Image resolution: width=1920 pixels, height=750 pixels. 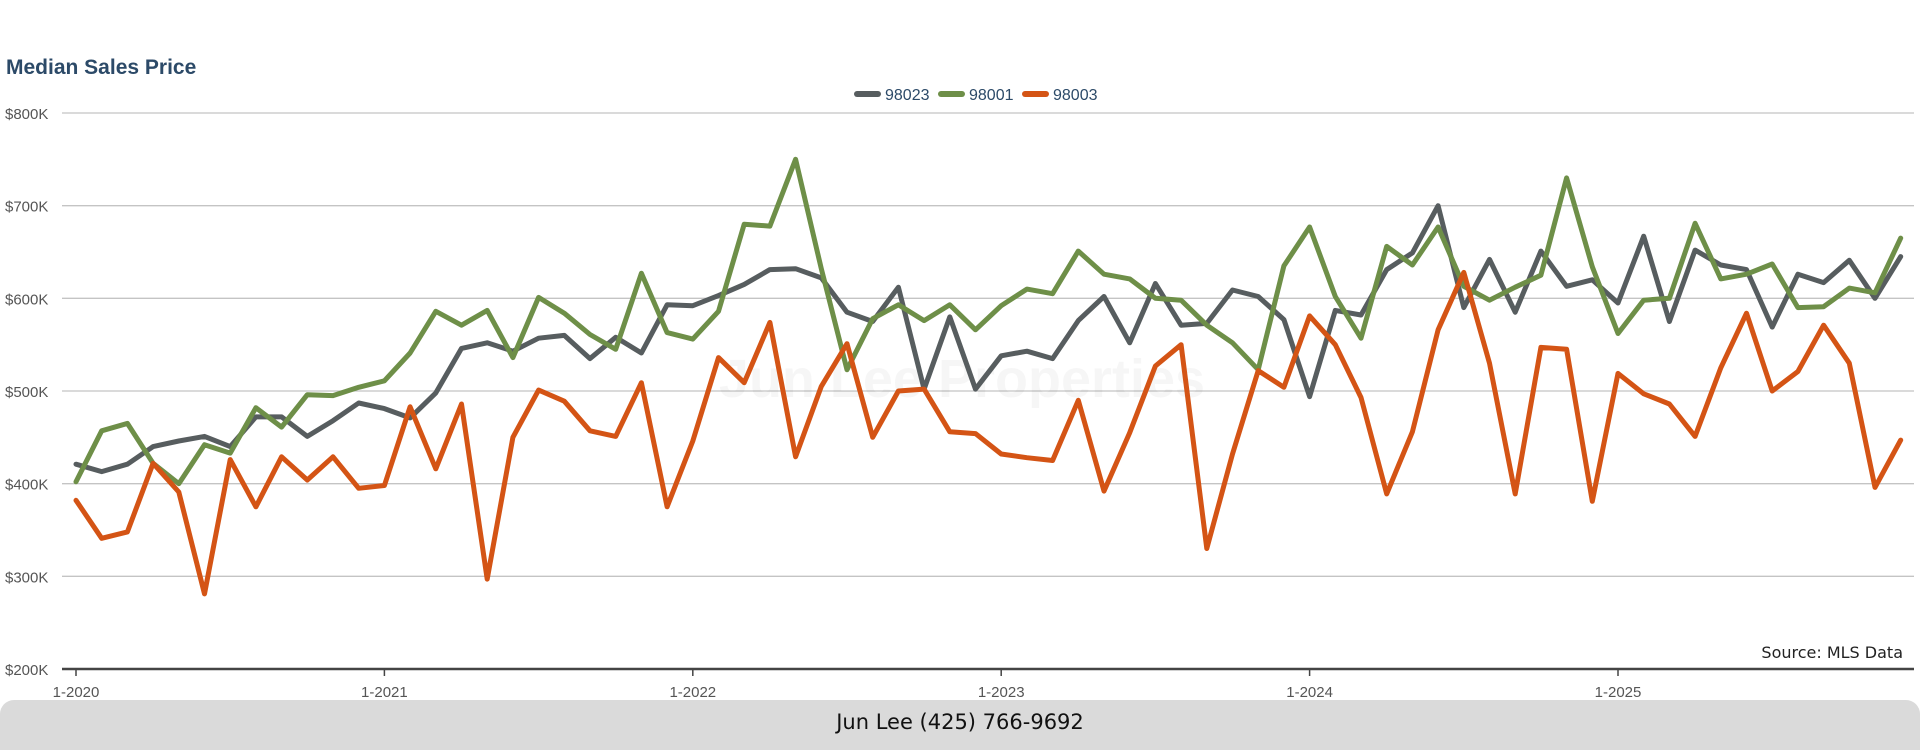 What do you see at coordinates (76, 692) in the screenshot?
I see `x-tick-label: 1-2020` at bounding box center [76, 692].